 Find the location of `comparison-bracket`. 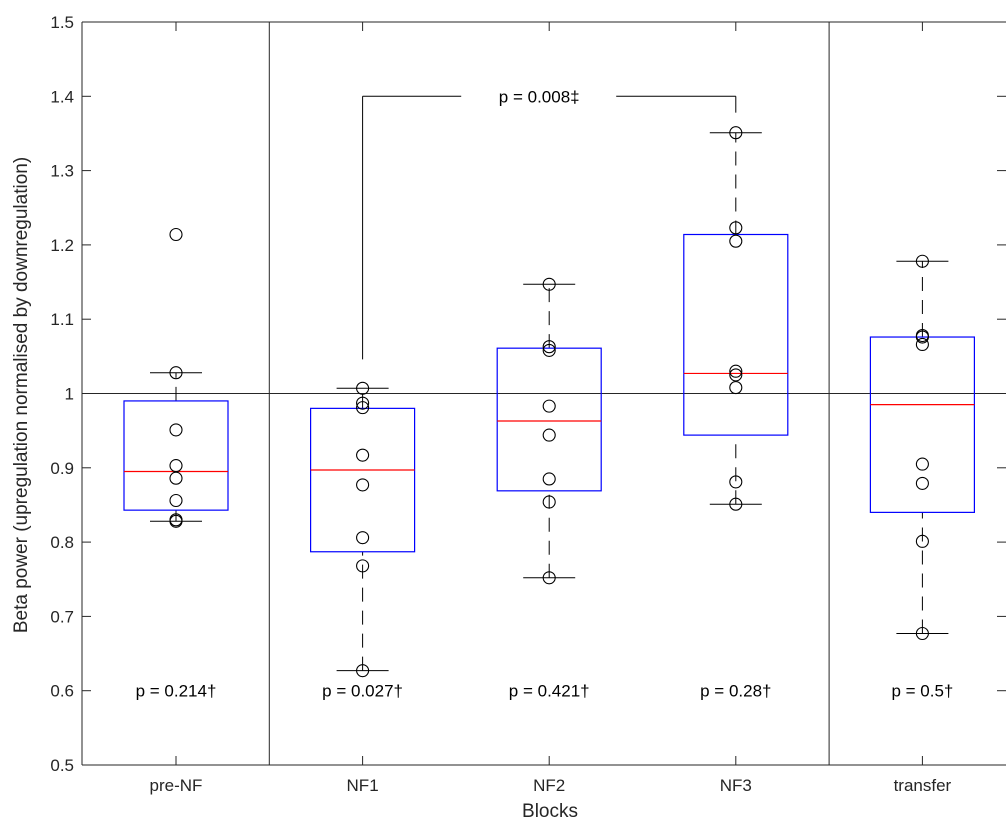

comparison-bracket is located at coordinates (549, 227).